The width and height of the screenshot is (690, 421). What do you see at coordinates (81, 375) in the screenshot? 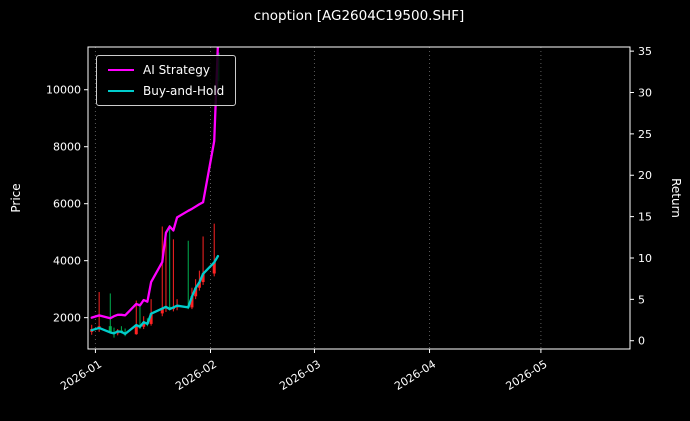
I see `x-tick-label: 2026-01` at bounding box center [81, 375].